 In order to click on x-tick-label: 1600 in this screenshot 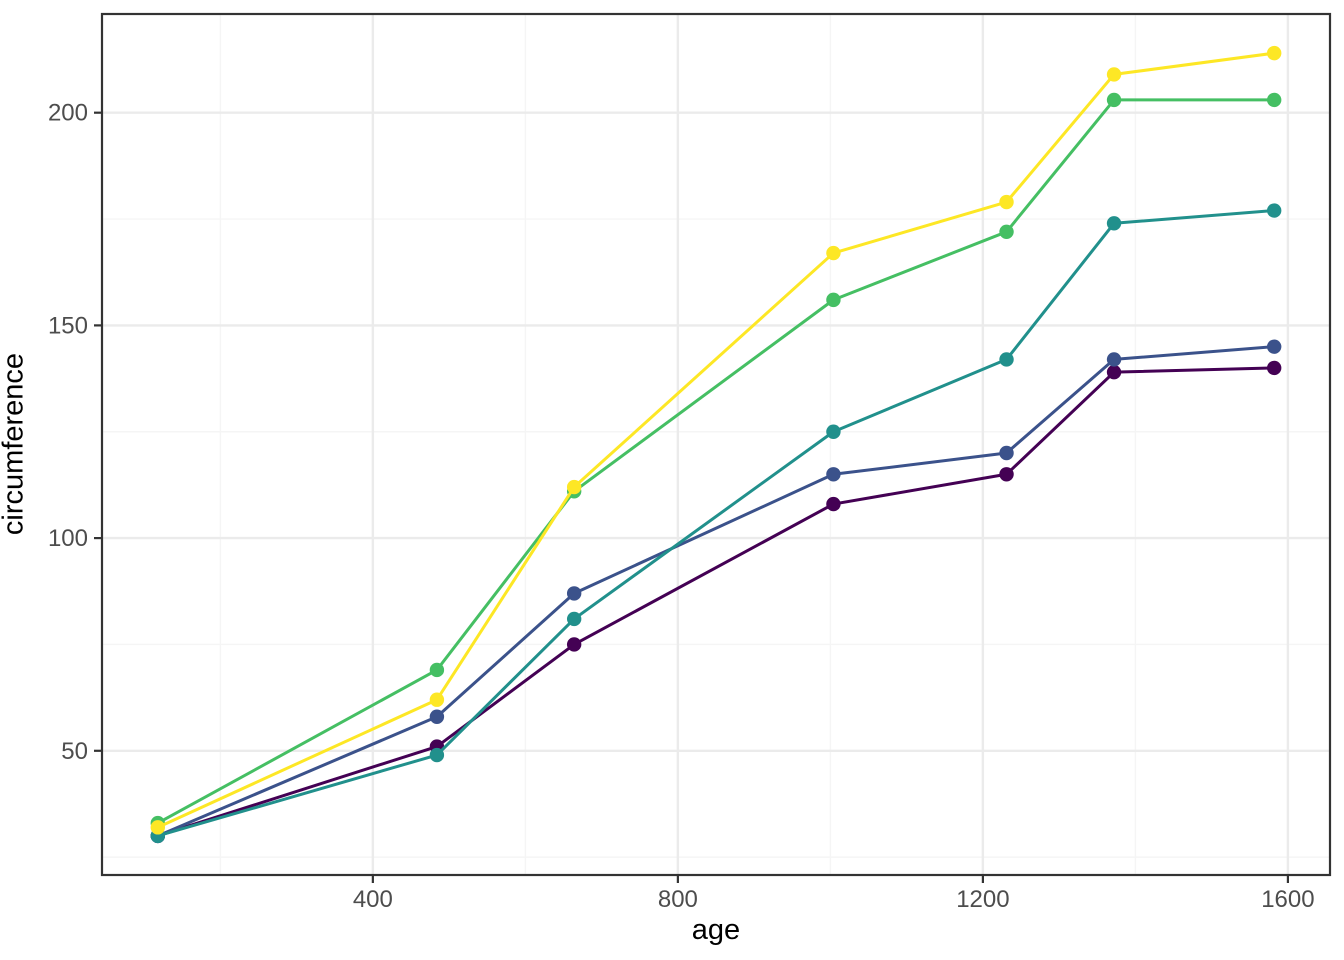, I will do `click(1287, 899)`.